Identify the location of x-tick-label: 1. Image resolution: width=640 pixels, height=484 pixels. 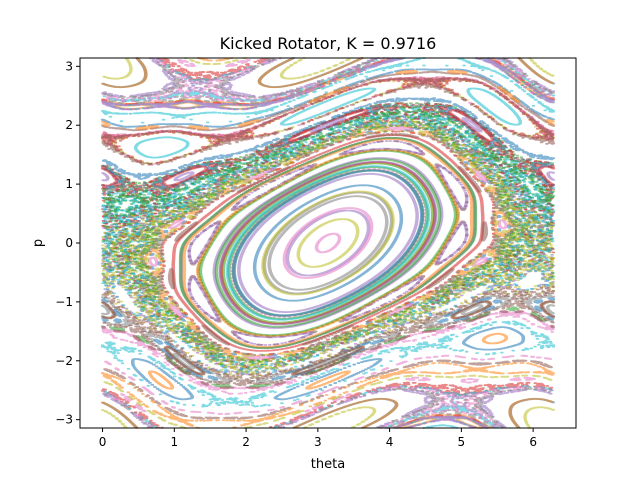
(174, 442).